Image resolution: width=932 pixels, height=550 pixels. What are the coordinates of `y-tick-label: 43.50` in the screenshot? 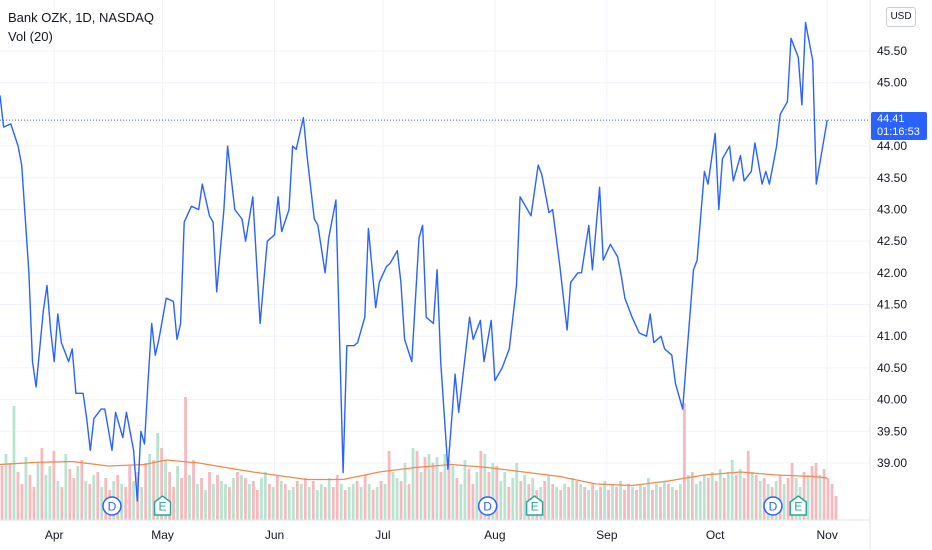 It's located at (892, 178).